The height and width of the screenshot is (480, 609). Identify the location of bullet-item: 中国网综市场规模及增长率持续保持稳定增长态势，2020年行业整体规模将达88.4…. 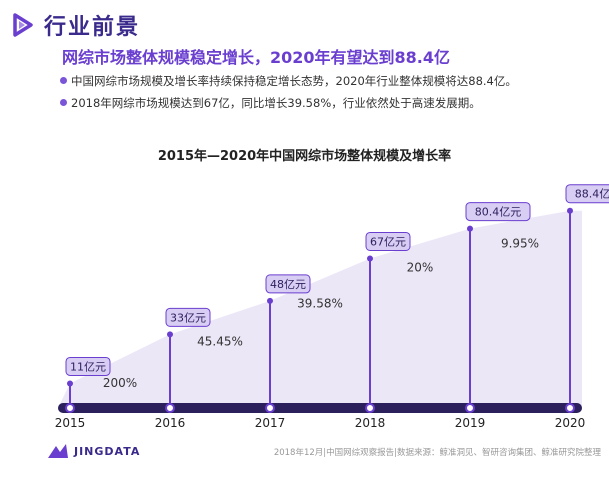
(288, 81).